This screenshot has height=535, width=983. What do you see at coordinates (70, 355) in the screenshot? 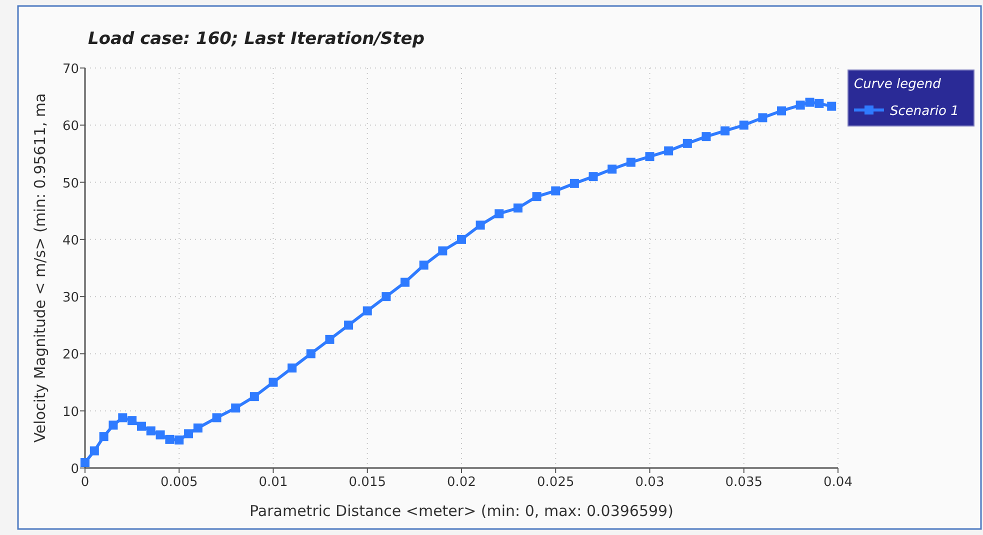
I see `y-tick-label: 20` at bounding box center [70, 355].